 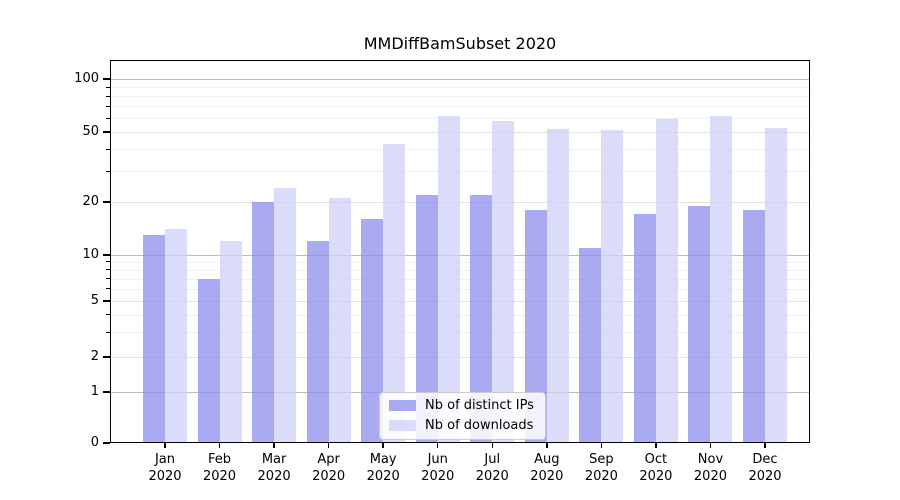 What do you see at coordinates (383, 468) in the screenshot?
I see `x-tick-label-may: May 2020` at bounding box center [383, 468].